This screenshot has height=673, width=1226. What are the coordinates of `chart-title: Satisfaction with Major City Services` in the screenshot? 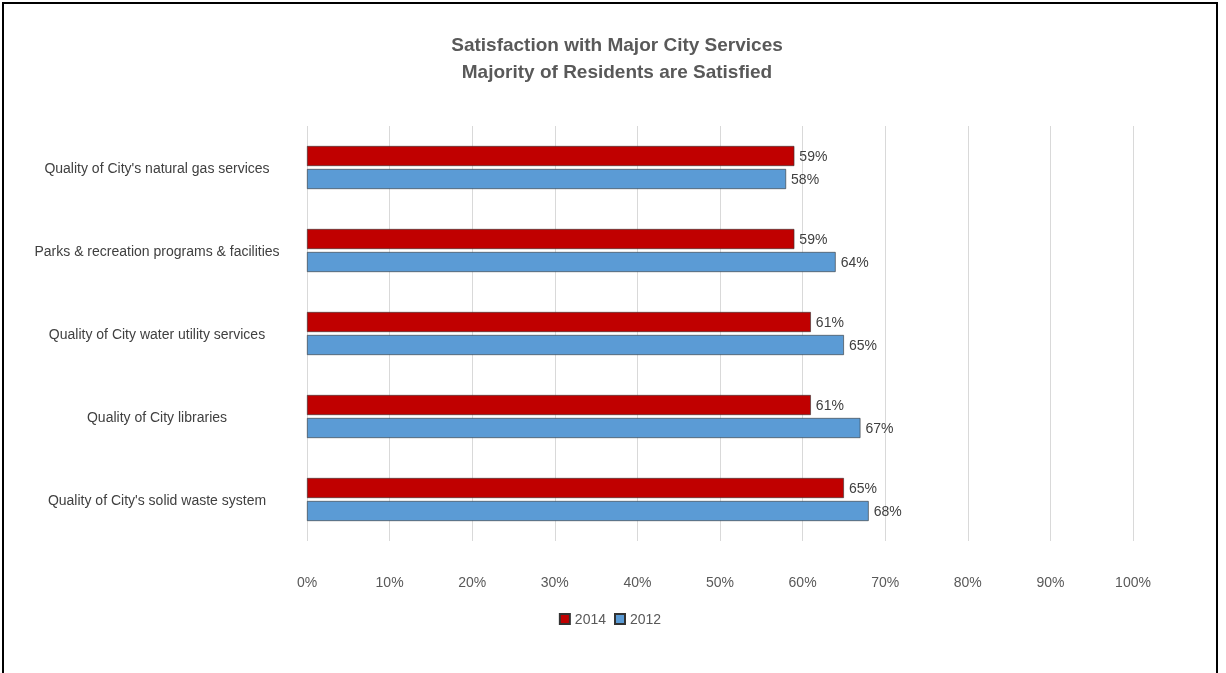 It's located at (617, 44).